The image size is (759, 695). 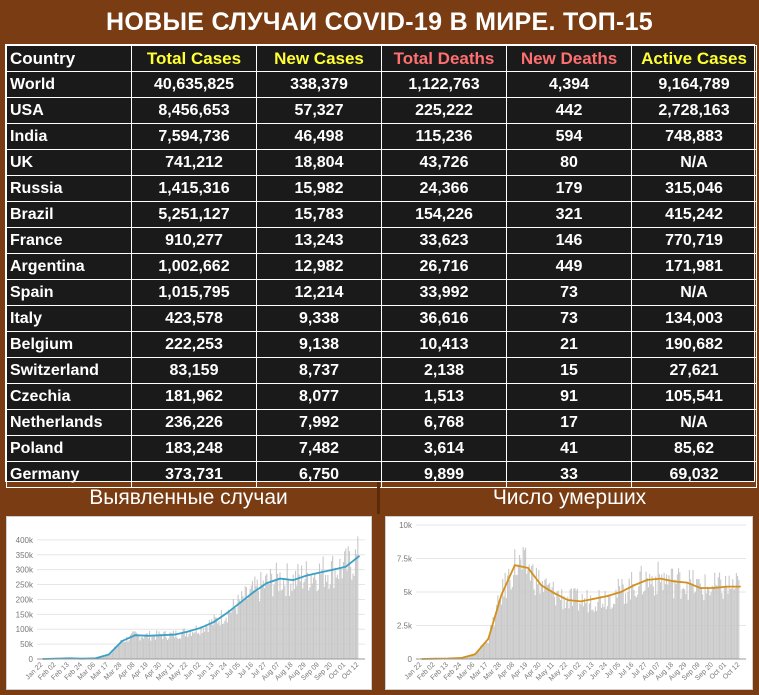 I want to click on page-title: НОВЫЕ СЛУЧАИ COVID-19 В МИРЕ. ТОП-15, so click(x=379, y=22).